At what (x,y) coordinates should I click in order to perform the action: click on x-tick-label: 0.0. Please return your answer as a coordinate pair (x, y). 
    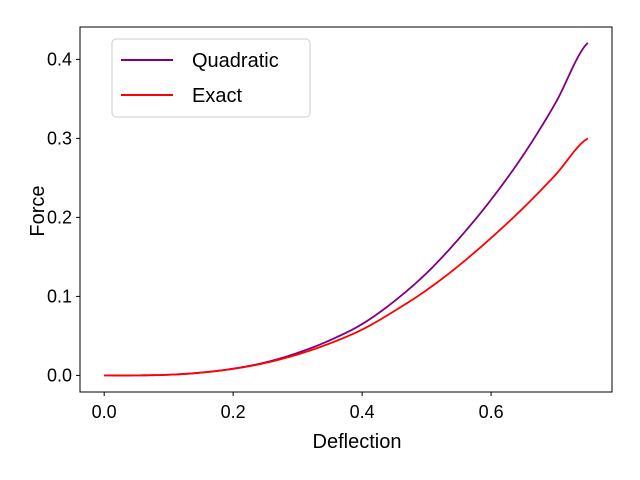
    Looking at the image, I should click on (104, 412).